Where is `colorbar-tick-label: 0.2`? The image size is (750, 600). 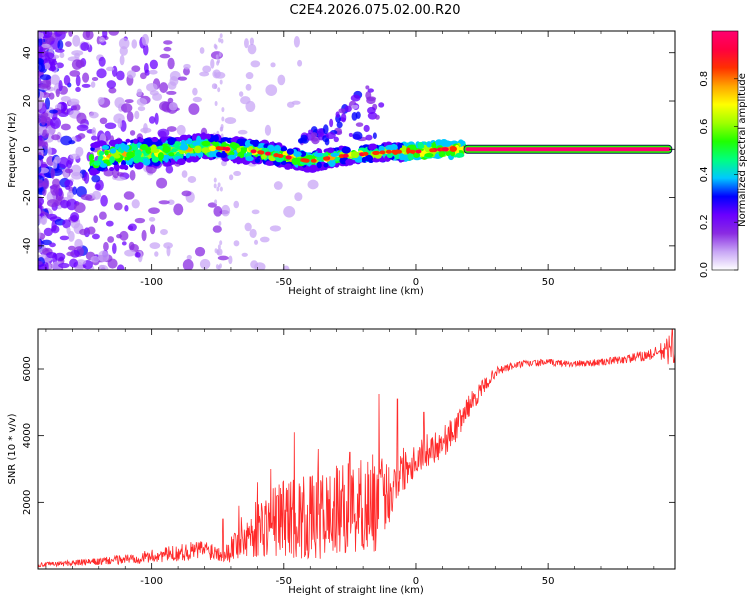 colorbar-tick-label: 0.2 is located at coordinates (704, 222).